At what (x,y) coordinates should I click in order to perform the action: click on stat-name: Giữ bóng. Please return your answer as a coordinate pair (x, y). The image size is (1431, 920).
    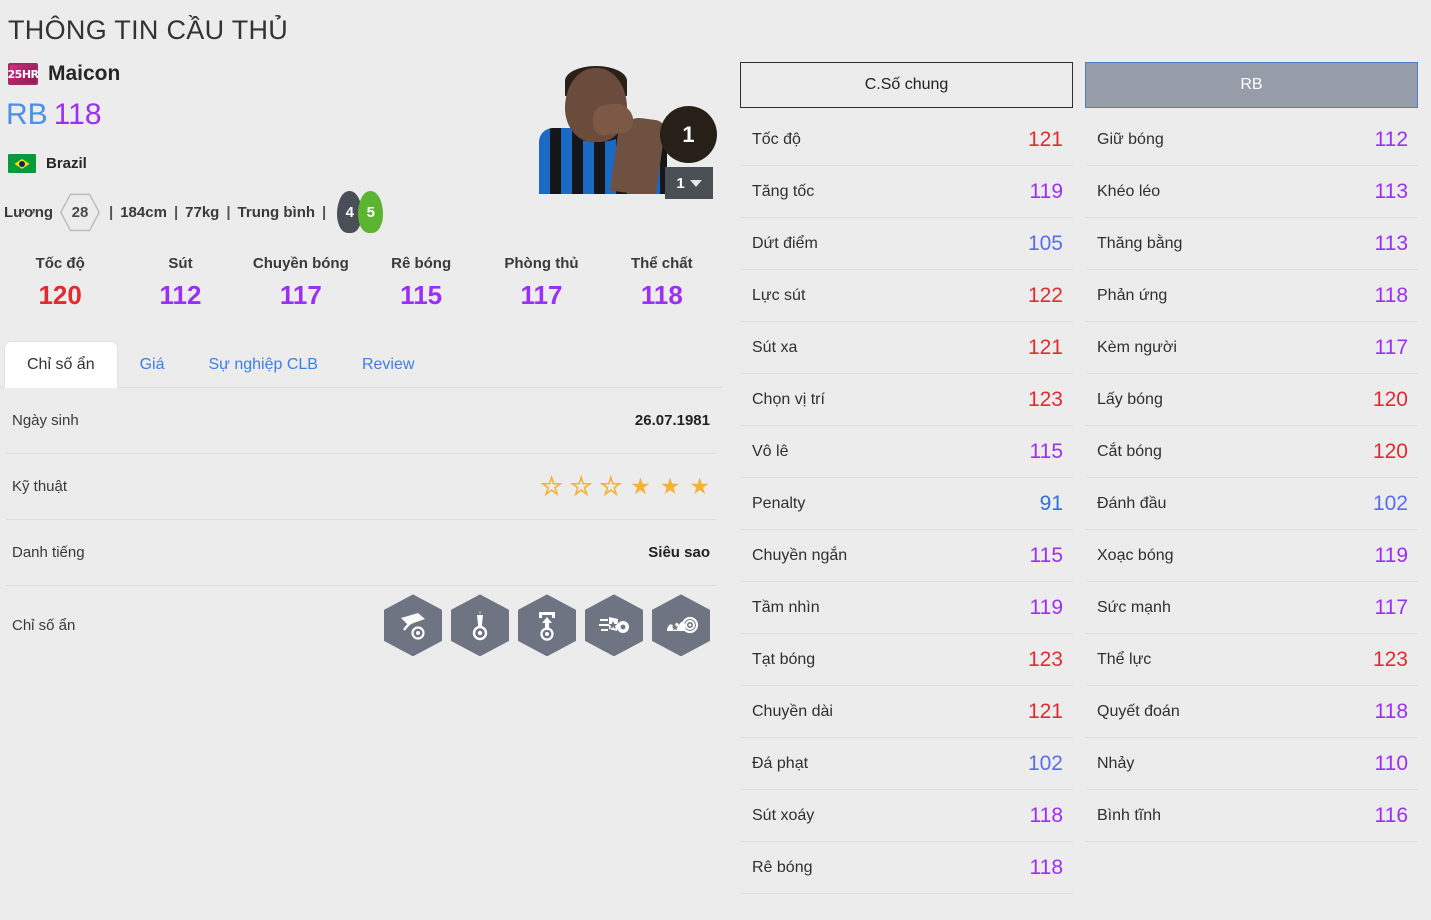
    Looking at the image, I should click on (1130, 139).